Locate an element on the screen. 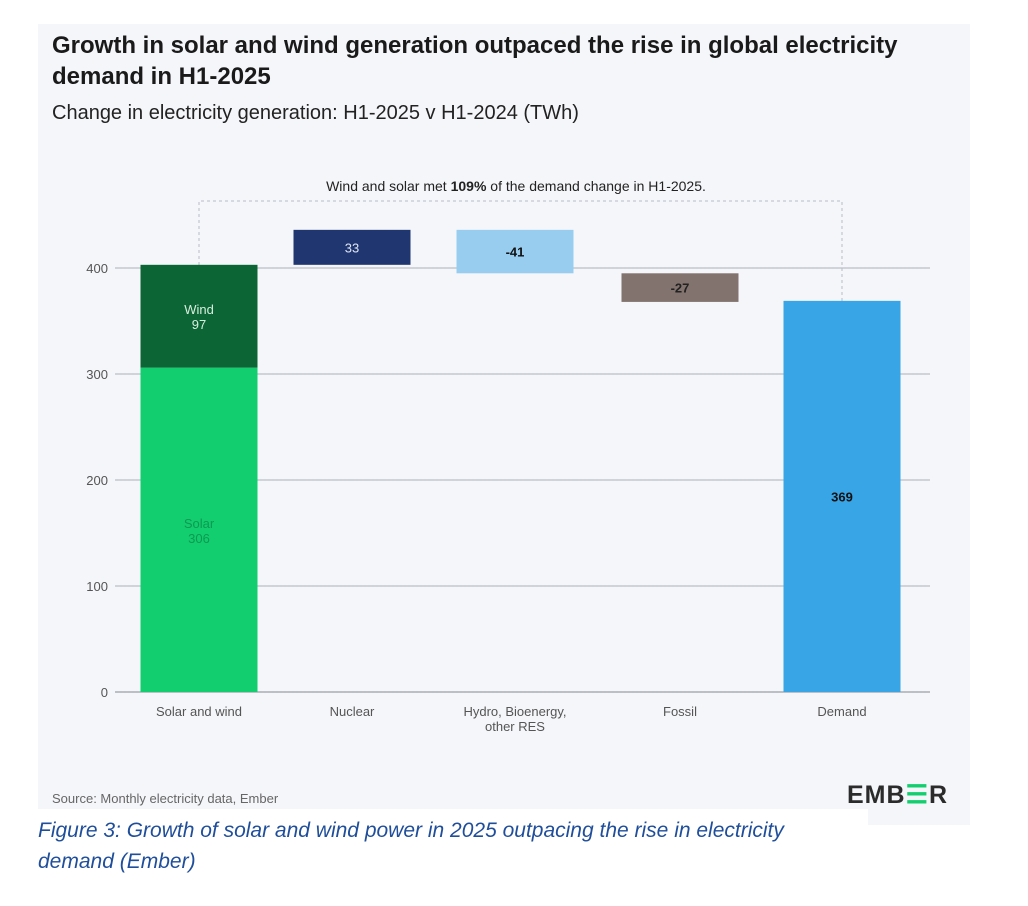 The image size is (1028, 906). bar-fossil is located at coordinates (680, 287).